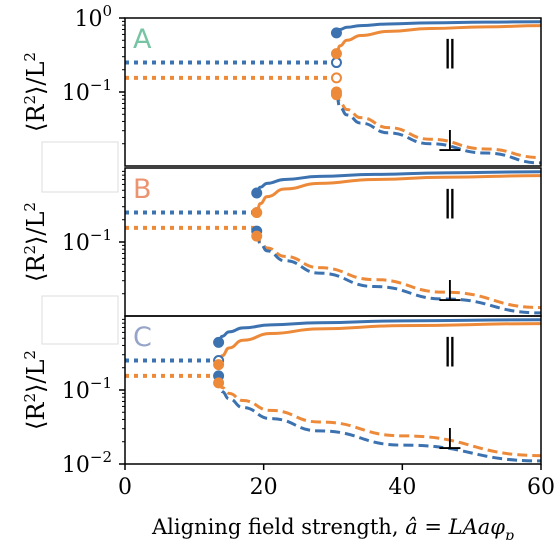 Image resolution: width=557 pixels, height=540 pixels. What do you see at coordinates (402, 487) in the screenshot?
I see `x-tick-label: 40` at bounding box center [402, 487].